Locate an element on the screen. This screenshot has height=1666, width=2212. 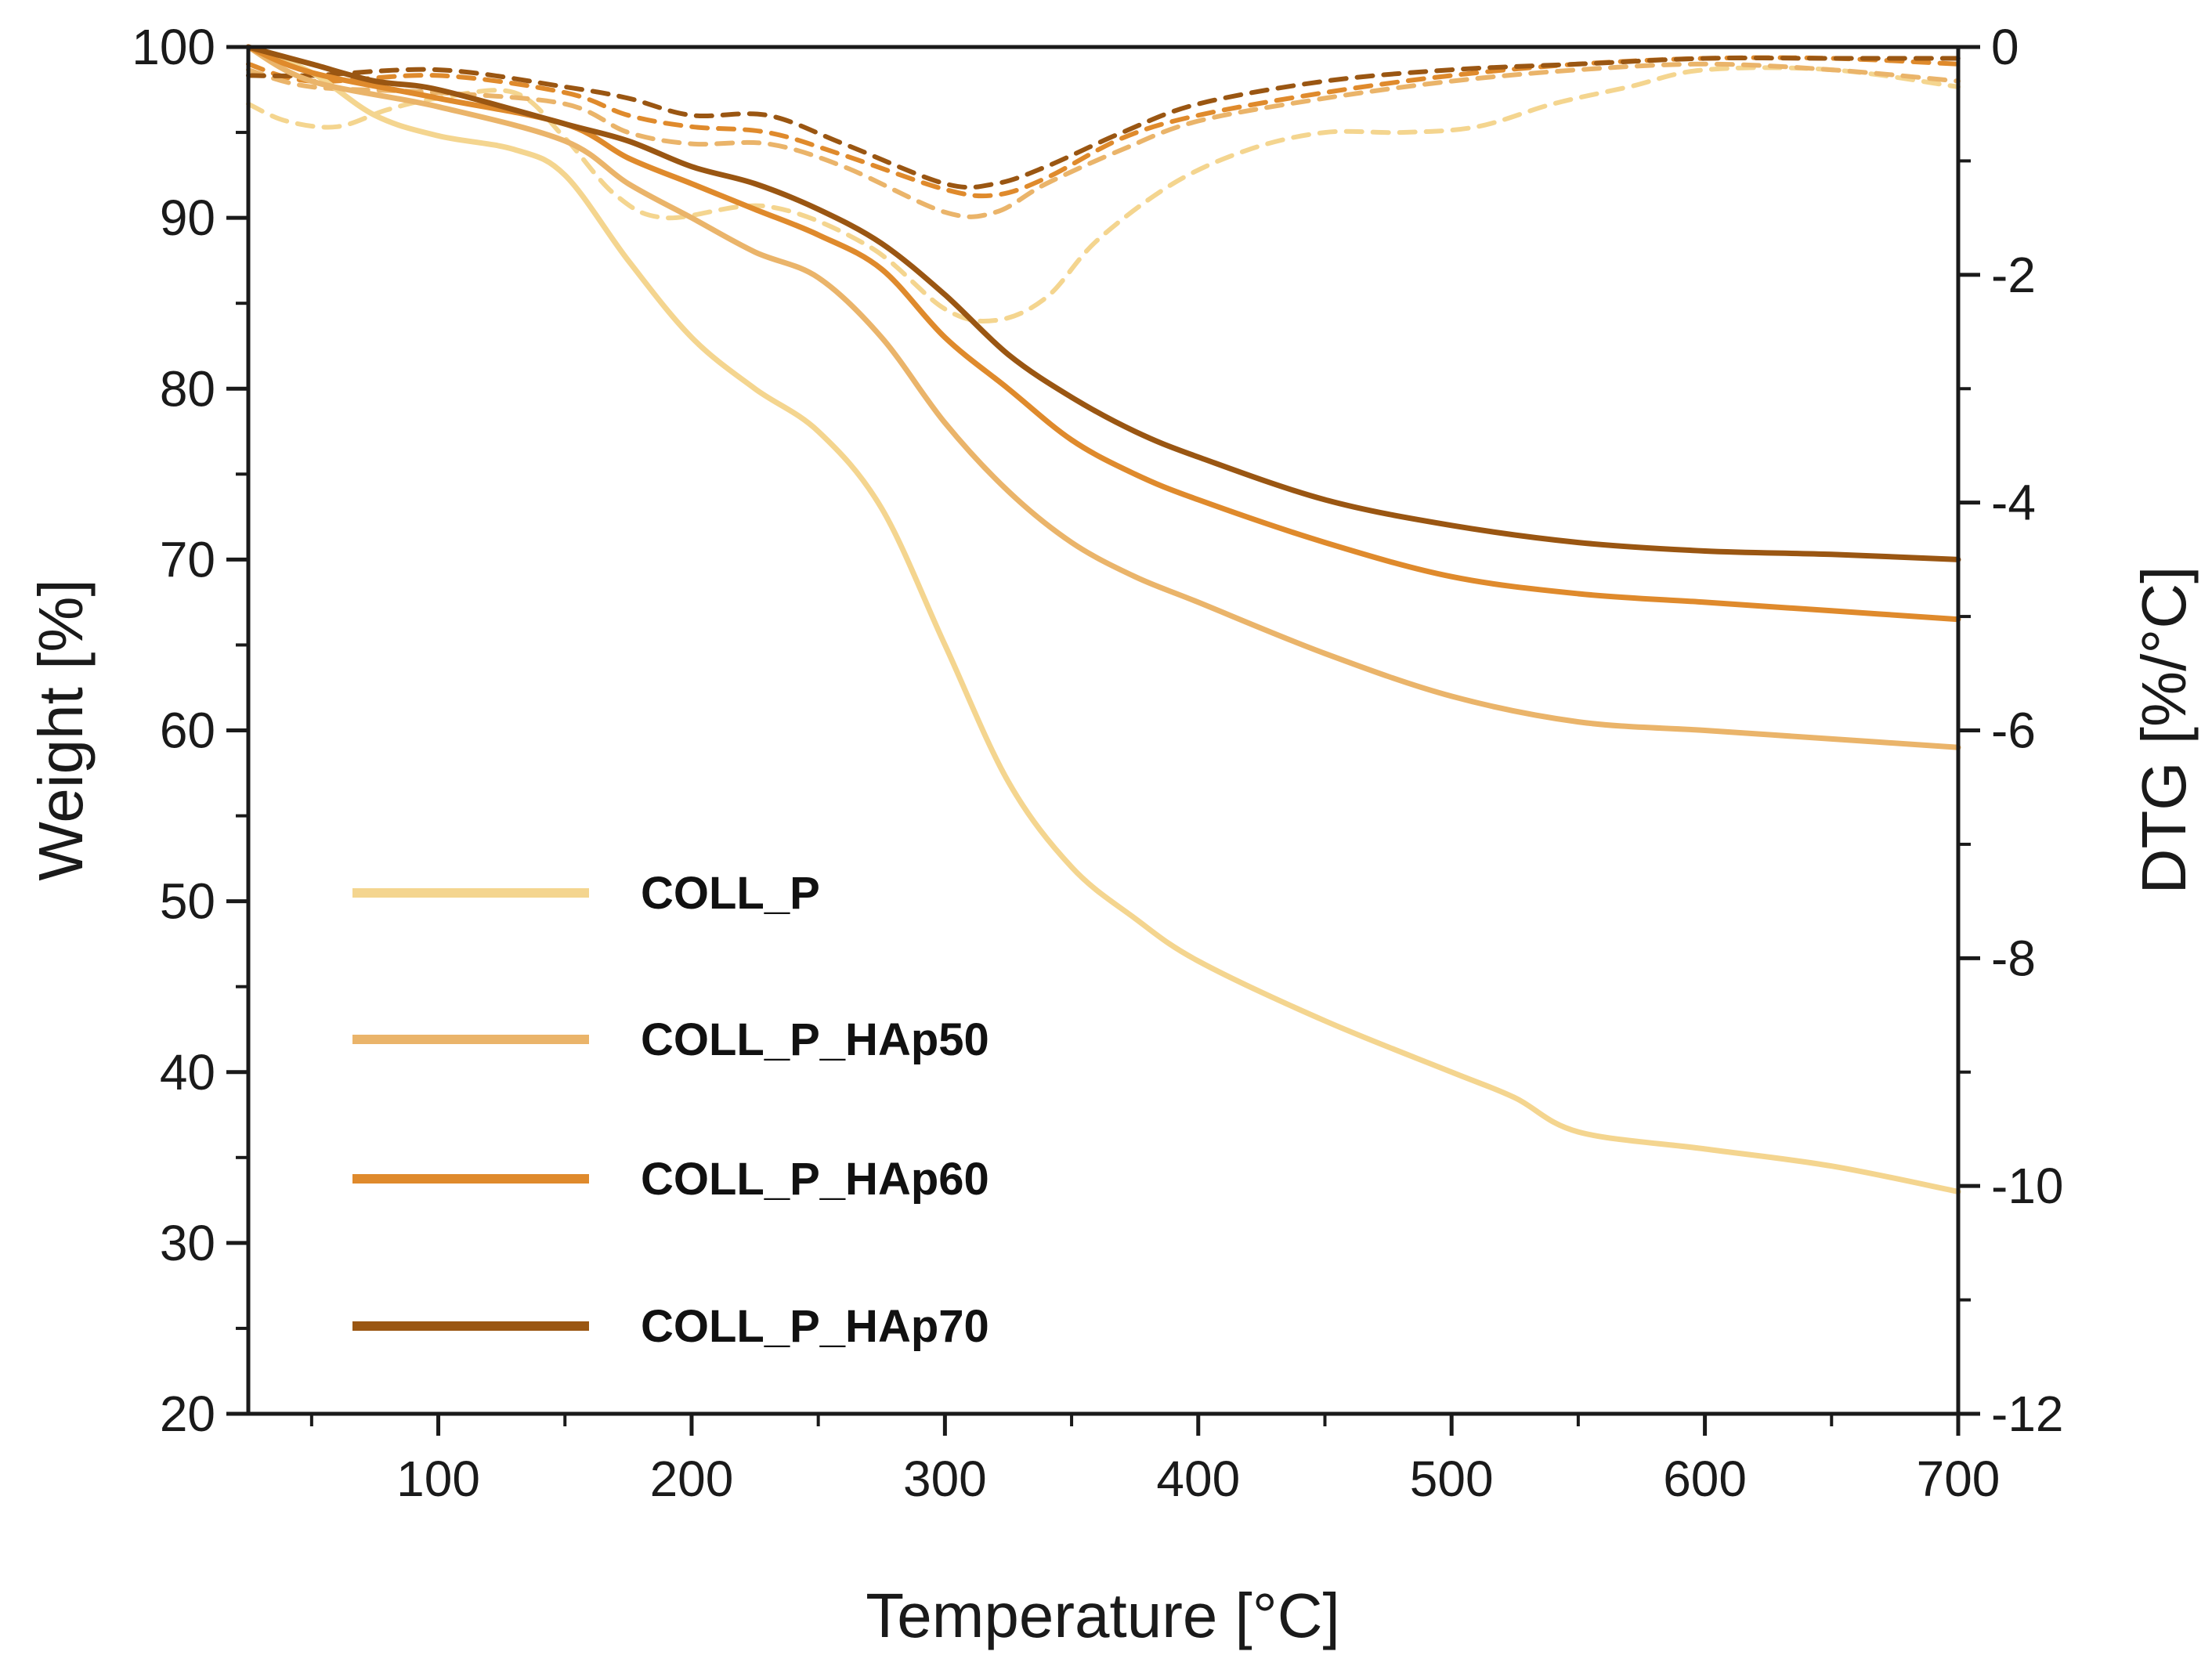
x-tick-label: 400 is located at coordinates (1198, 1479).